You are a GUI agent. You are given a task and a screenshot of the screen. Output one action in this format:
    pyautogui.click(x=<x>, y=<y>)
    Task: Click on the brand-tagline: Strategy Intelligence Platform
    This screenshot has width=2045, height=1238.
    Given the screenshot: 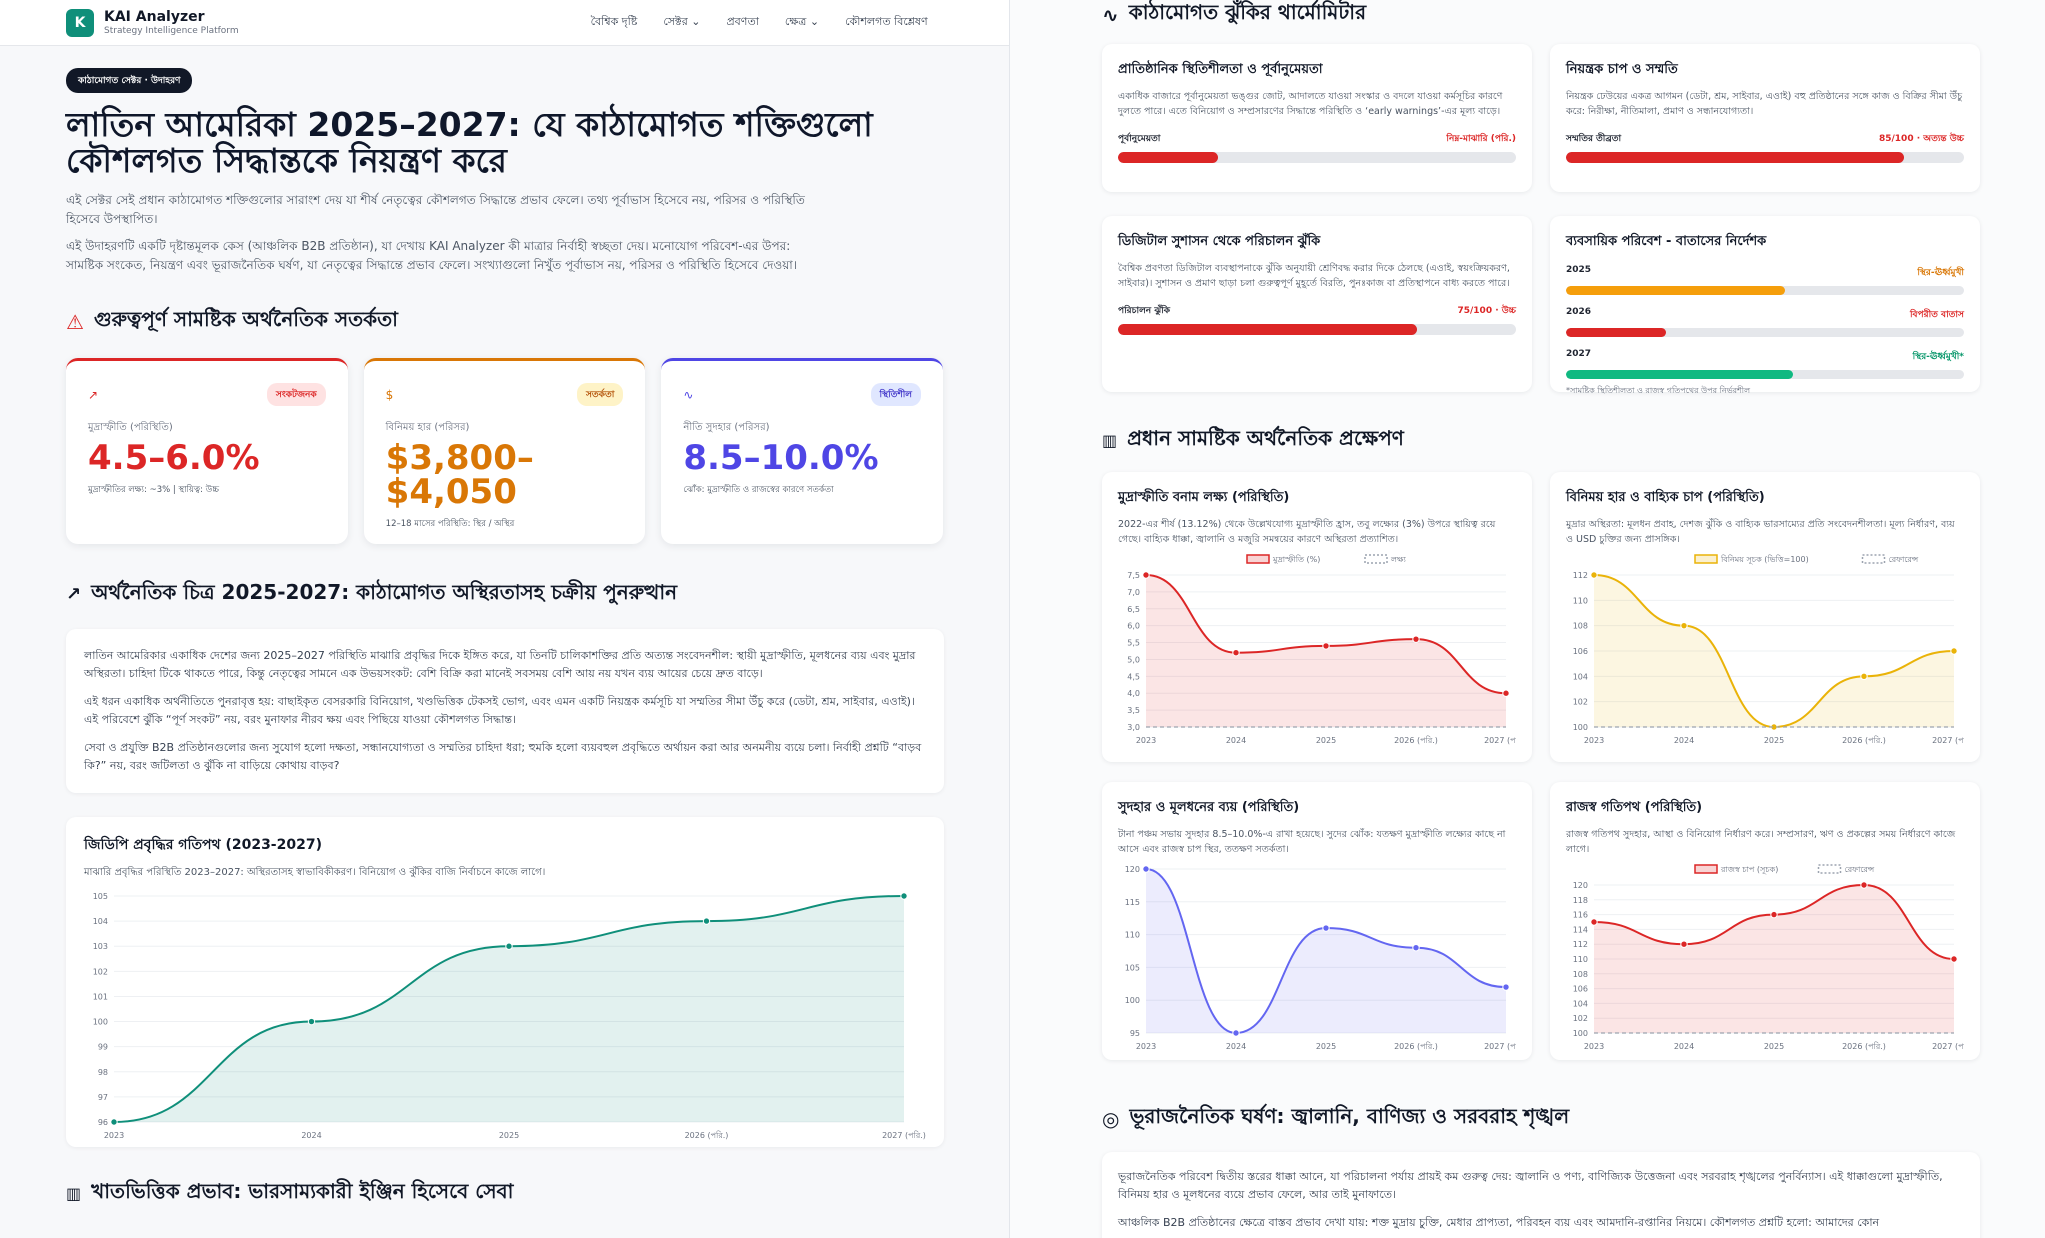 What is the action you would take?
    pyautogui.click(x=171, y=30)
    